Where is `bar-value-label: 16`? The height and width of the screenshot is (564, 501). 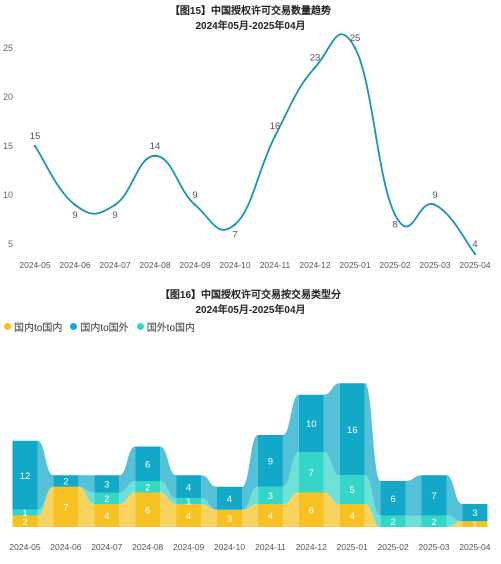
bar-value-label: 16 is located at coordinates (352, 430).